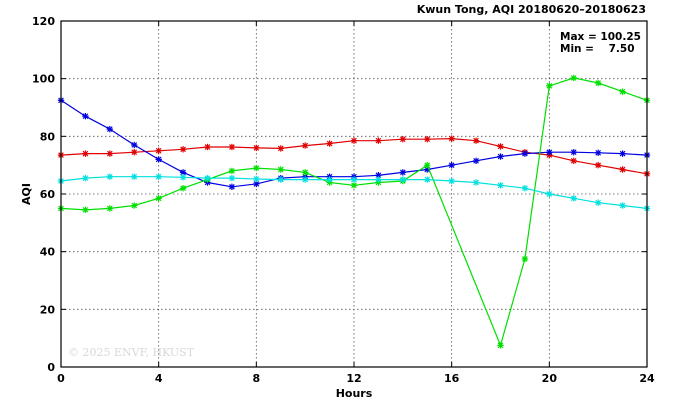  Describe the element at coordinates (48, 194) in the screenshot. I see `y-tick-label: 60` at that location.